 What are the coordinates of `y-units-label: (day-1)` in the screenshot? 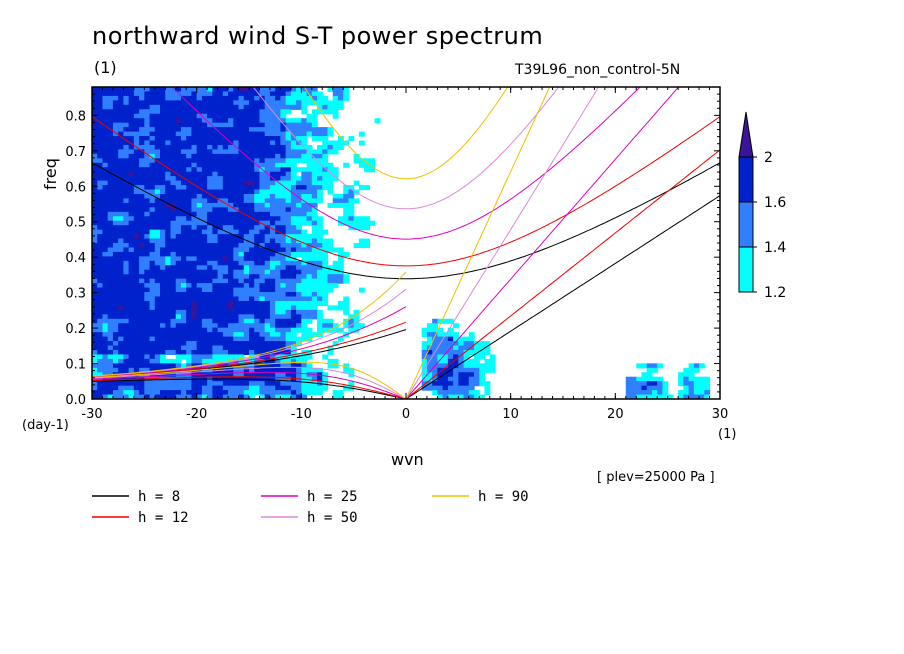 It's located at (45, 425).